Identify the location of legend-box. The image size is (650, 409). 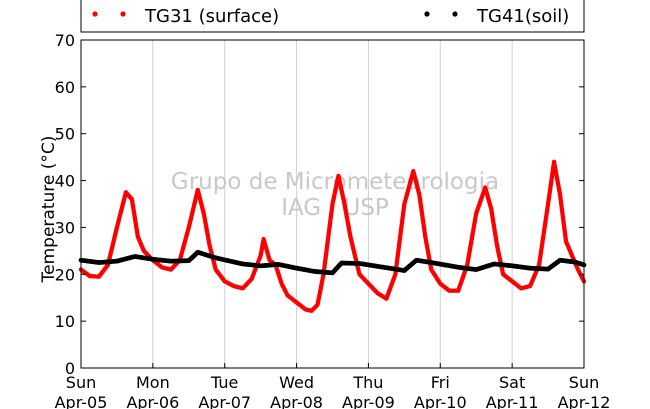
(332, 16).